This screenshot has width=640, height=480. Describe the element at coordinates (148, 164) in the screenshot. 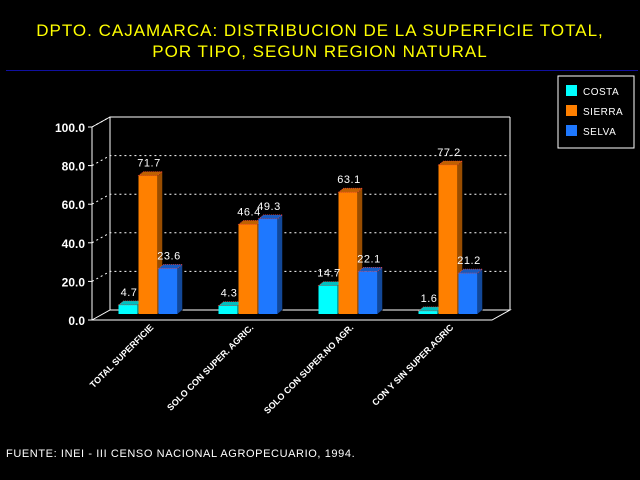

I see `data-label: 71.7` at that location.